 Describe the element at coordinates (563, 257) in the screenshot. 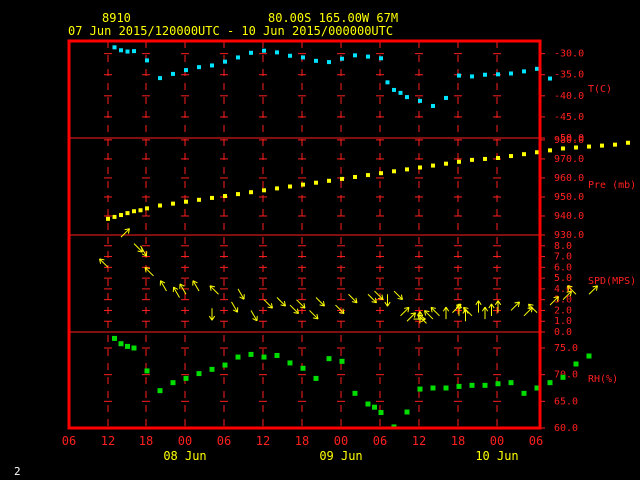

I see `y-tick-label: 7.0` at that location.